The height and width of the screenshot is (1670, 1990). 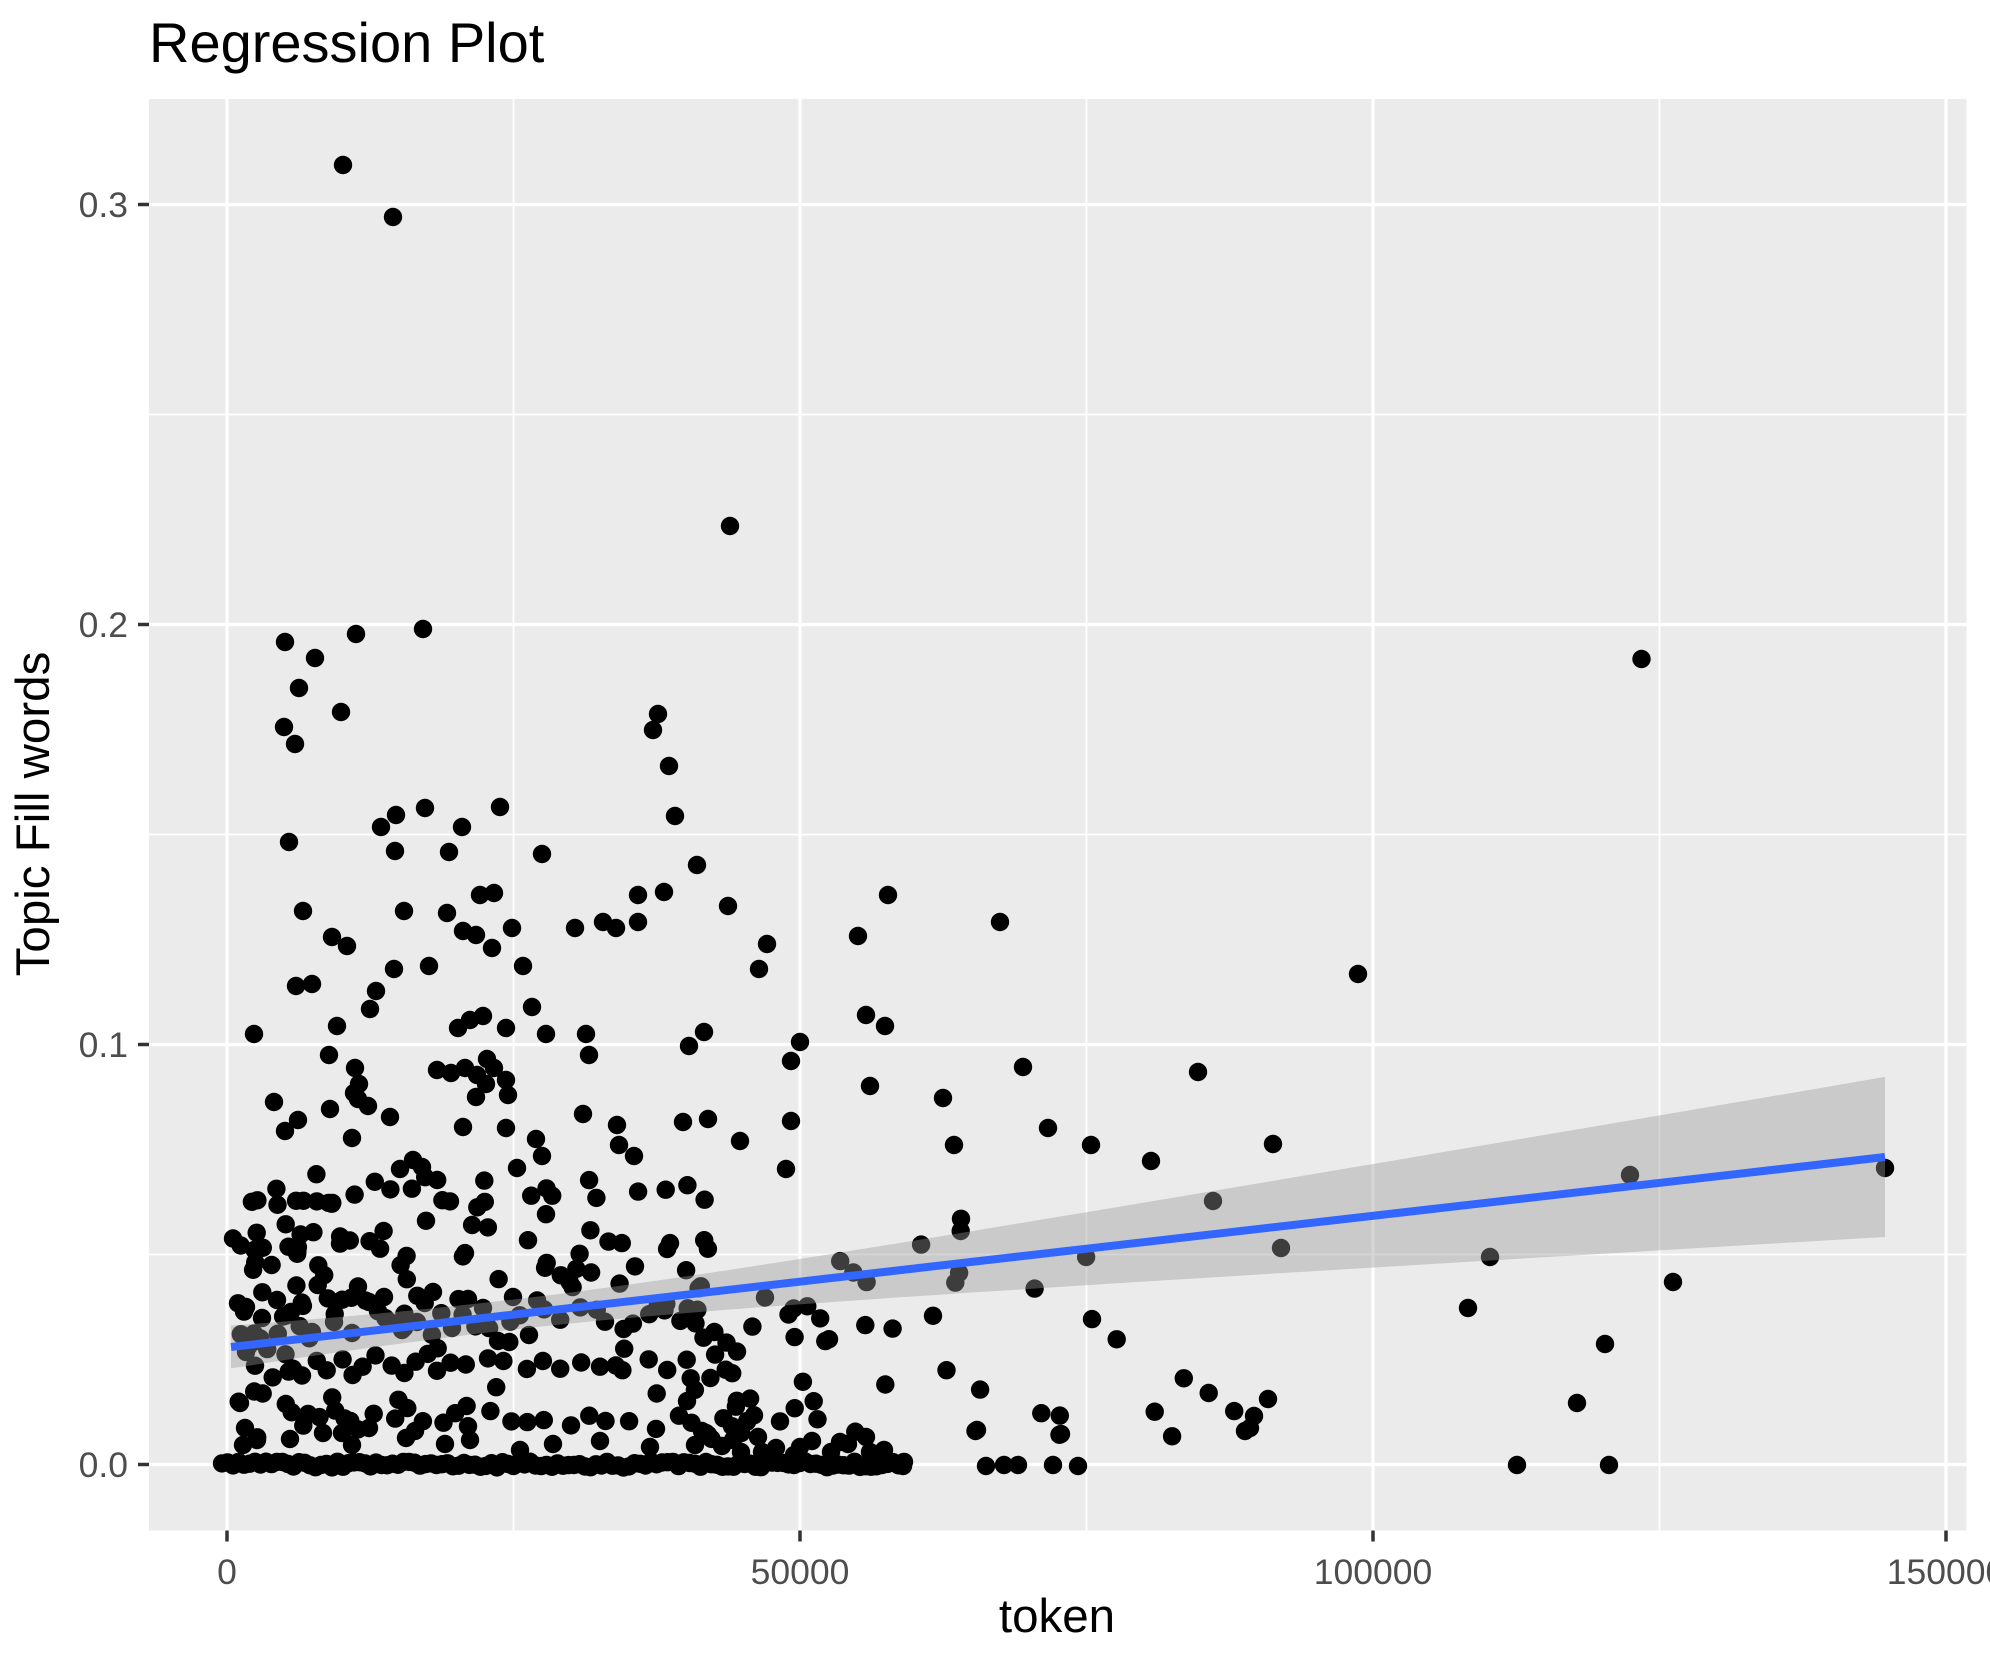 What do you see at coordinates (1373, 1572) in the screenshot?
I see `svg-text: 100000` at bounding box center [1373, 1572].